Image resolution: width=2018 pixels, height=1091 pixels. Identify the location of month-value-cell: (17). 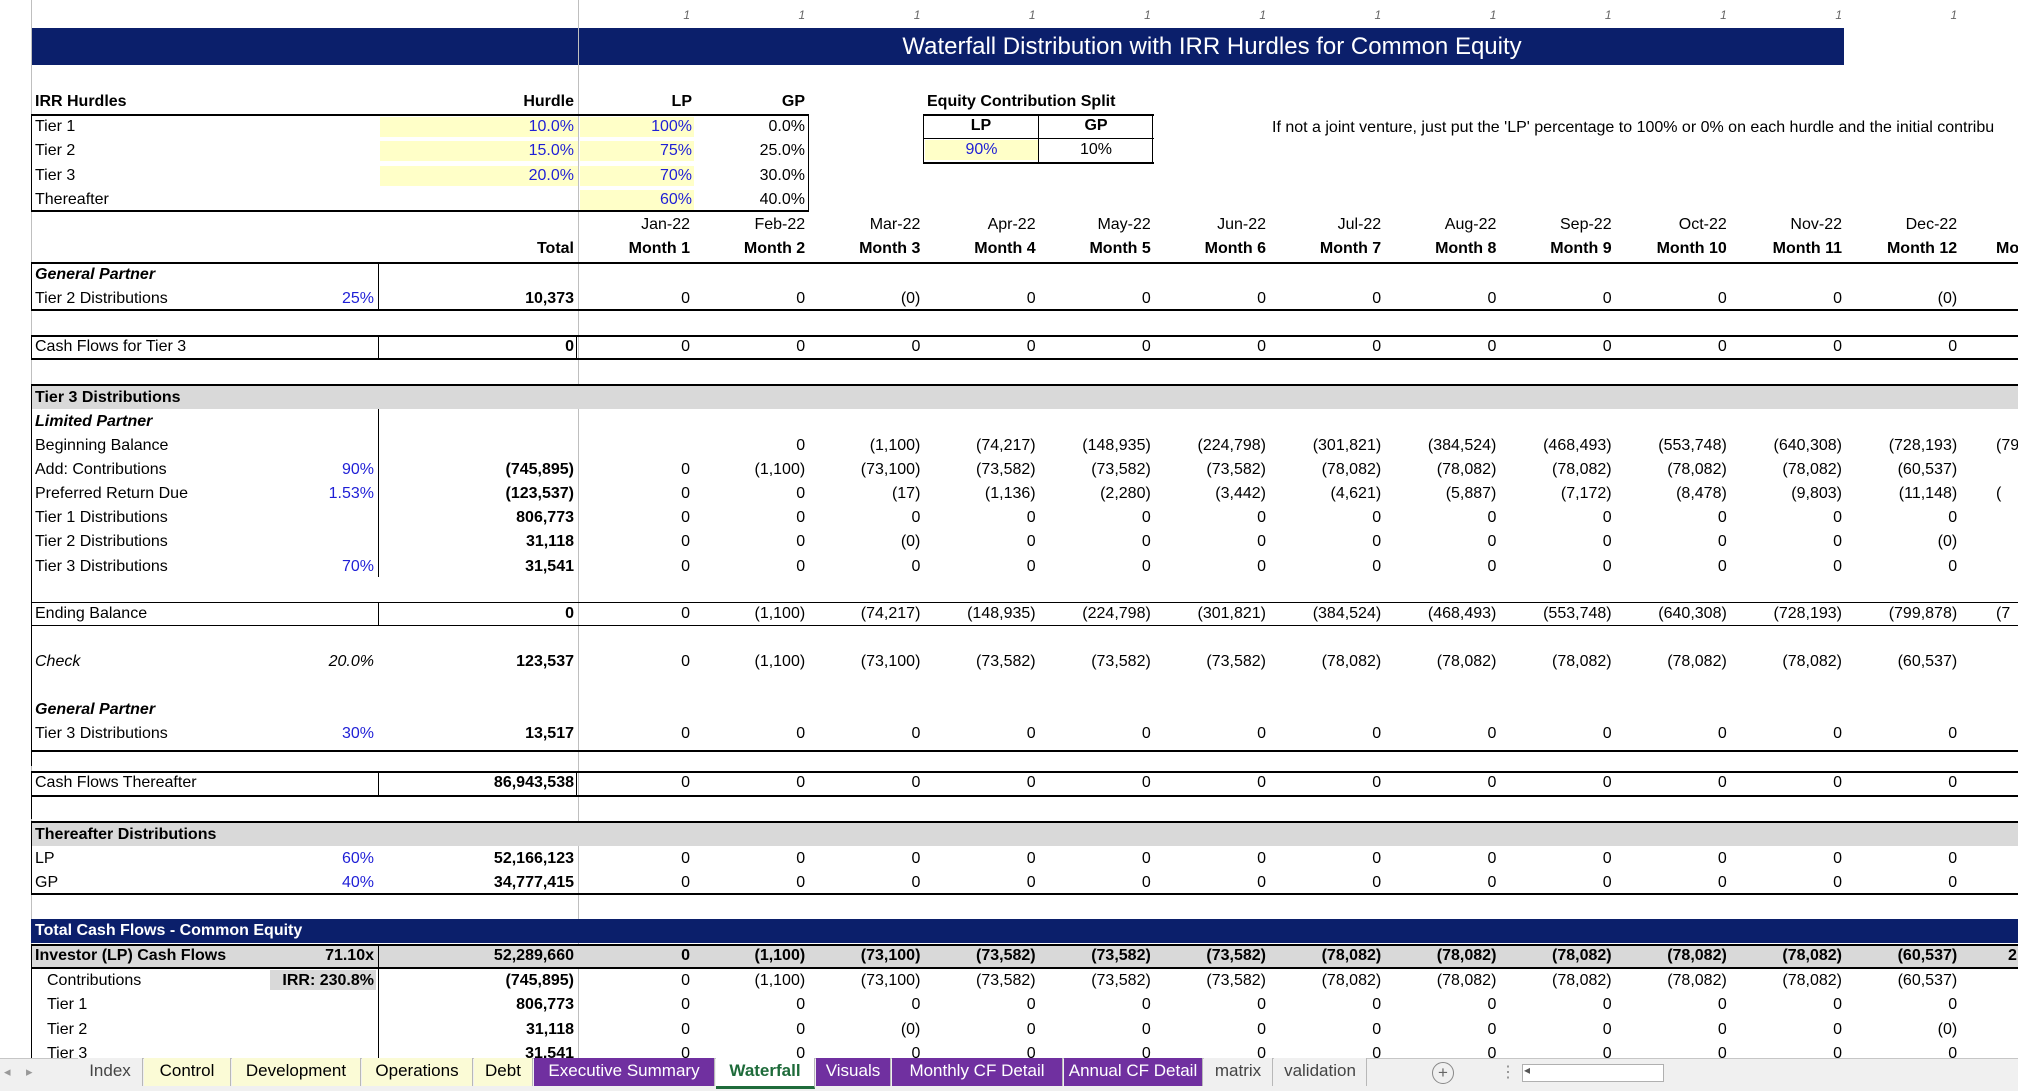
(906, 494).